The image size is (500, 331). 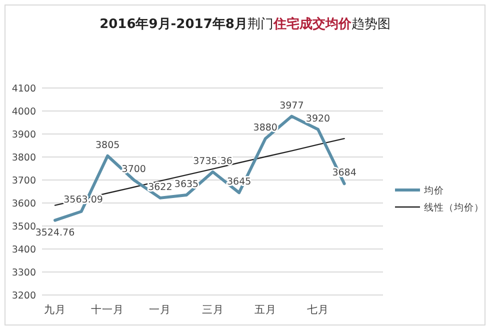 What do you see at coordinates (454, 208) in the screenshot?
I see `legend-label: 线性（均价）` at bounding box center [454, 208].